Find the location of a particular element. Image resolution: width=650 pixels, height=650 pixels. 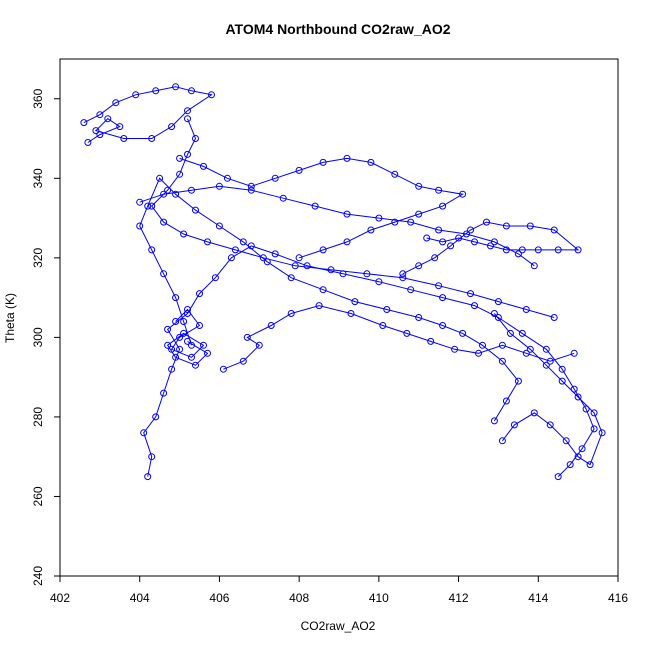

x-tick-label: 402 is located at coordinates (60, 598).